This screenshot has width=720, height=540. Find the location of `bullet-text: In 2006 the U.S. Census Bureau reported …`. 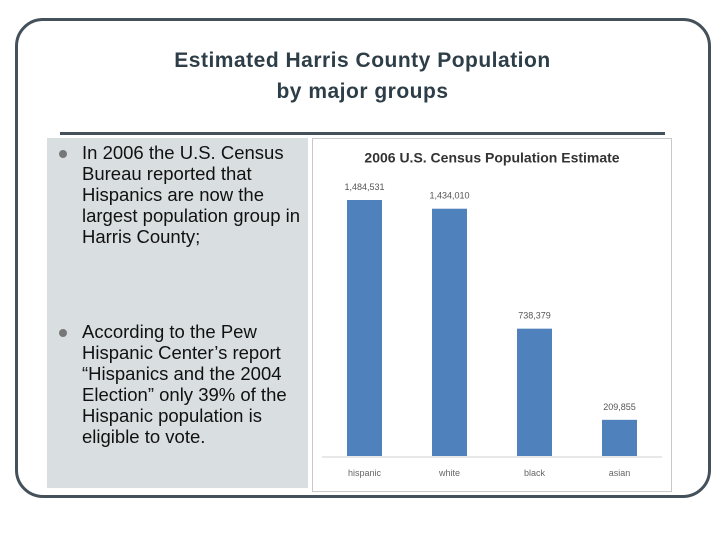

bullet-text: In 2006 the U.S. Census Bureau reported … is located at coordinates (191, 194).